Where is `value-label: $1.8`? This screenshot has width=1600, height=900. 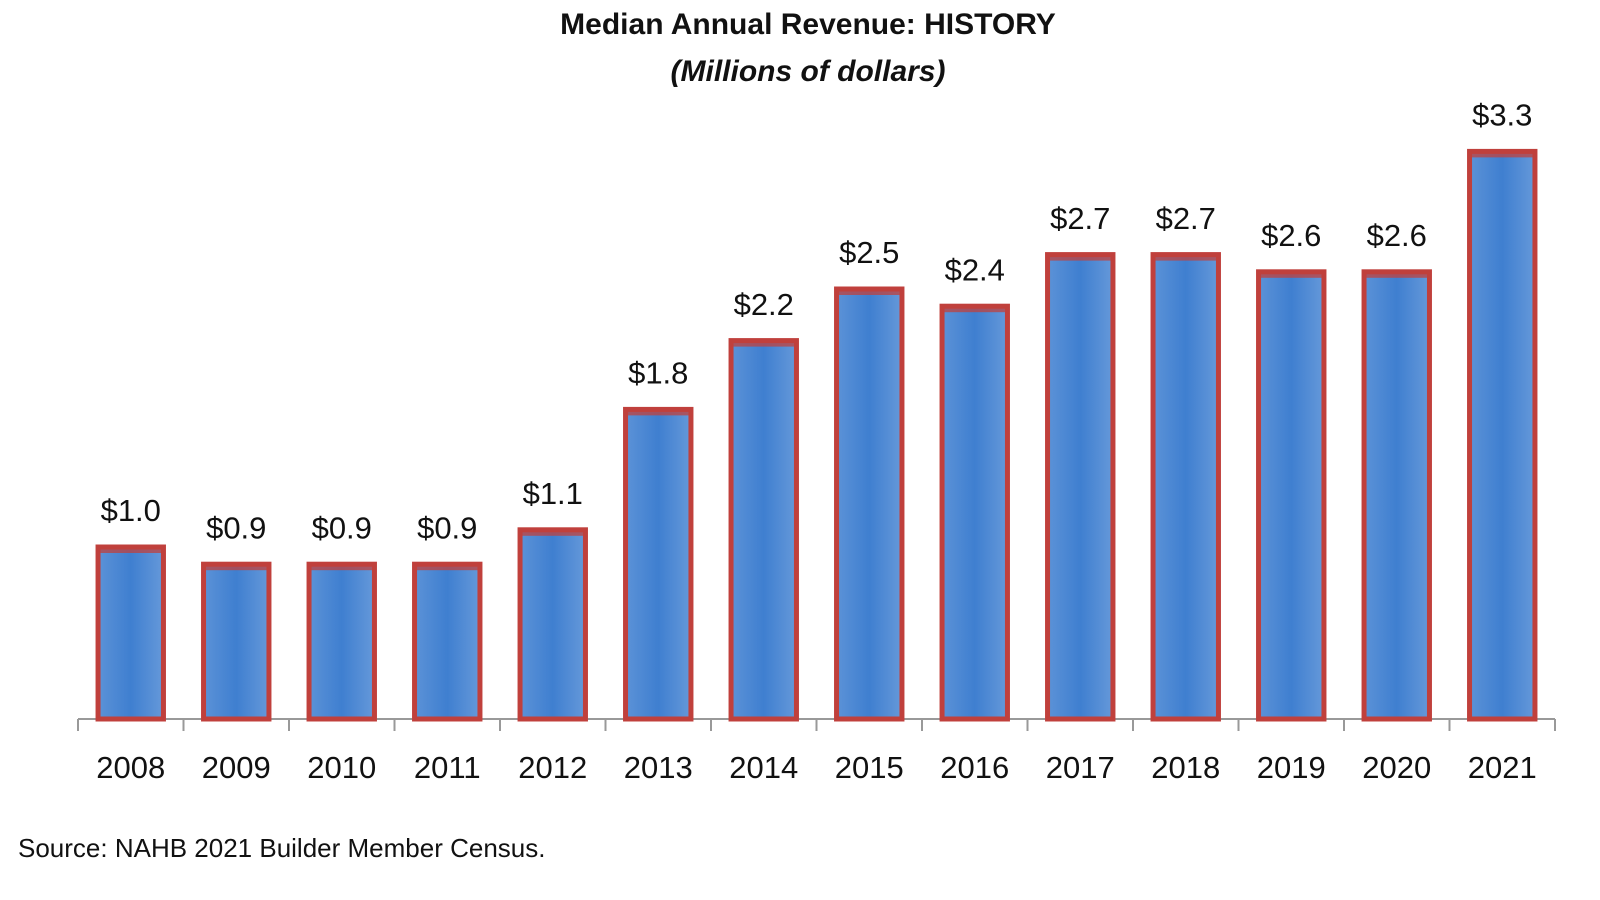 value-label: $1.8 is located at coordinates (658, 373).